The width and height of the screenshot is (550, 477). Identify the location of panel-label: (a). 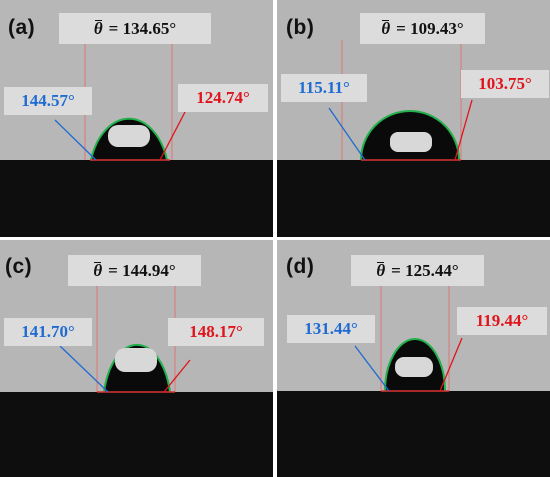
(22, 27).